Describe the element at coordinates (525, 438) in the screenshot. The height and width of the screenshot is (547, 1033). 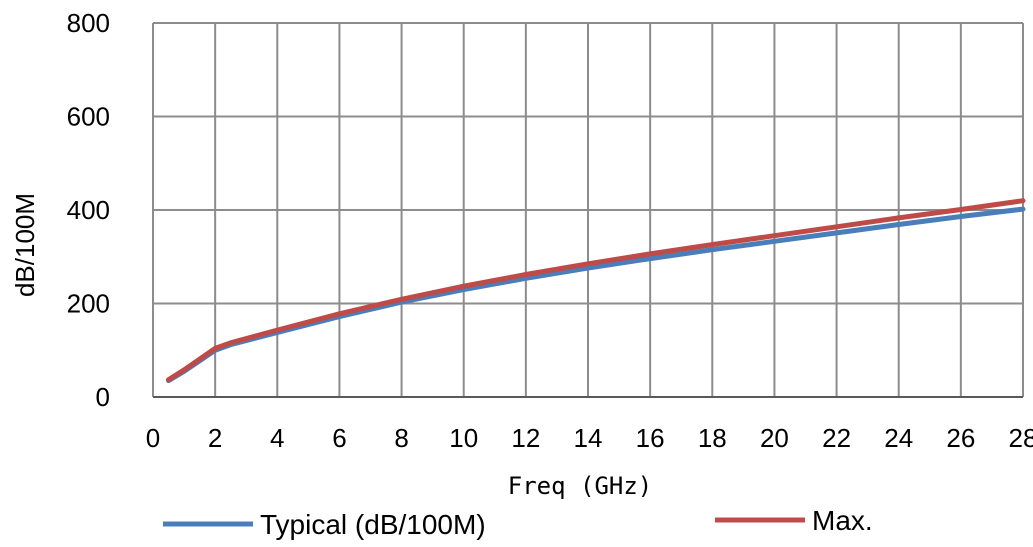
I see `x-tick-label: 12` at that location.